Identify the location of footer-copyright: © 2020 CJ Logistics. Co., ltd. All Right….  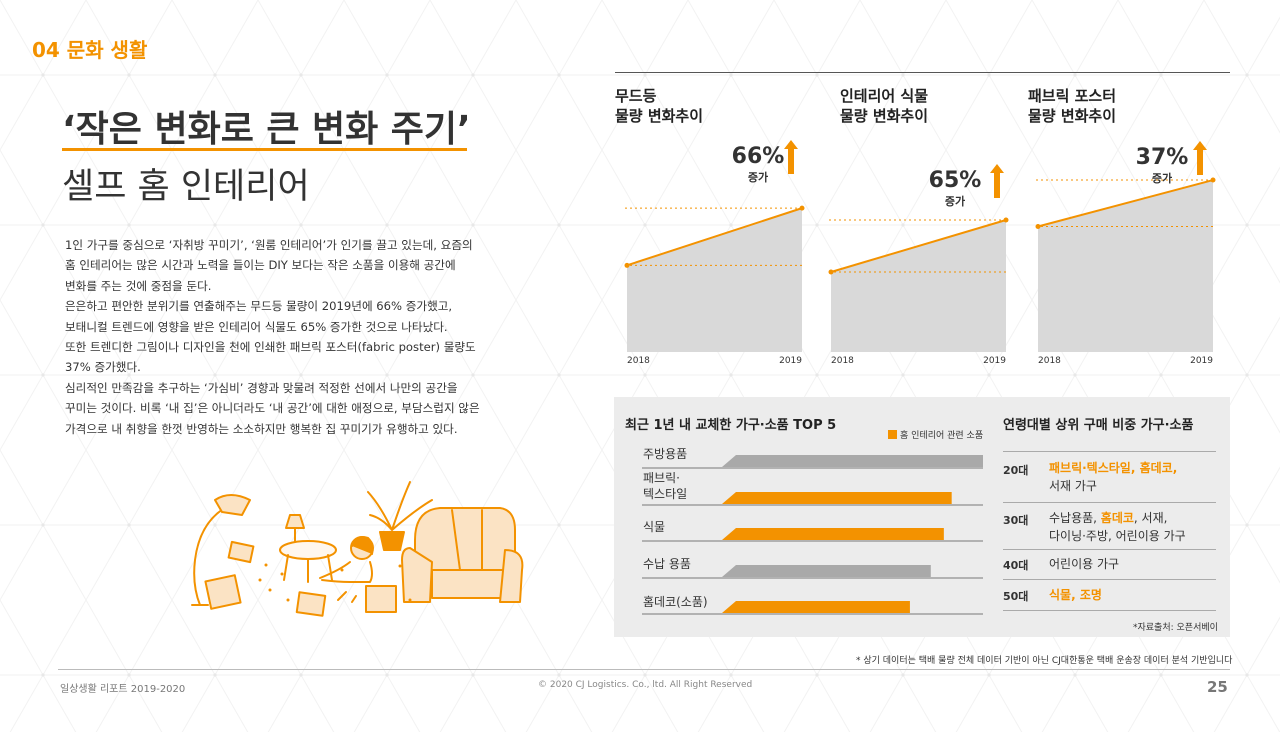
(645, 685).